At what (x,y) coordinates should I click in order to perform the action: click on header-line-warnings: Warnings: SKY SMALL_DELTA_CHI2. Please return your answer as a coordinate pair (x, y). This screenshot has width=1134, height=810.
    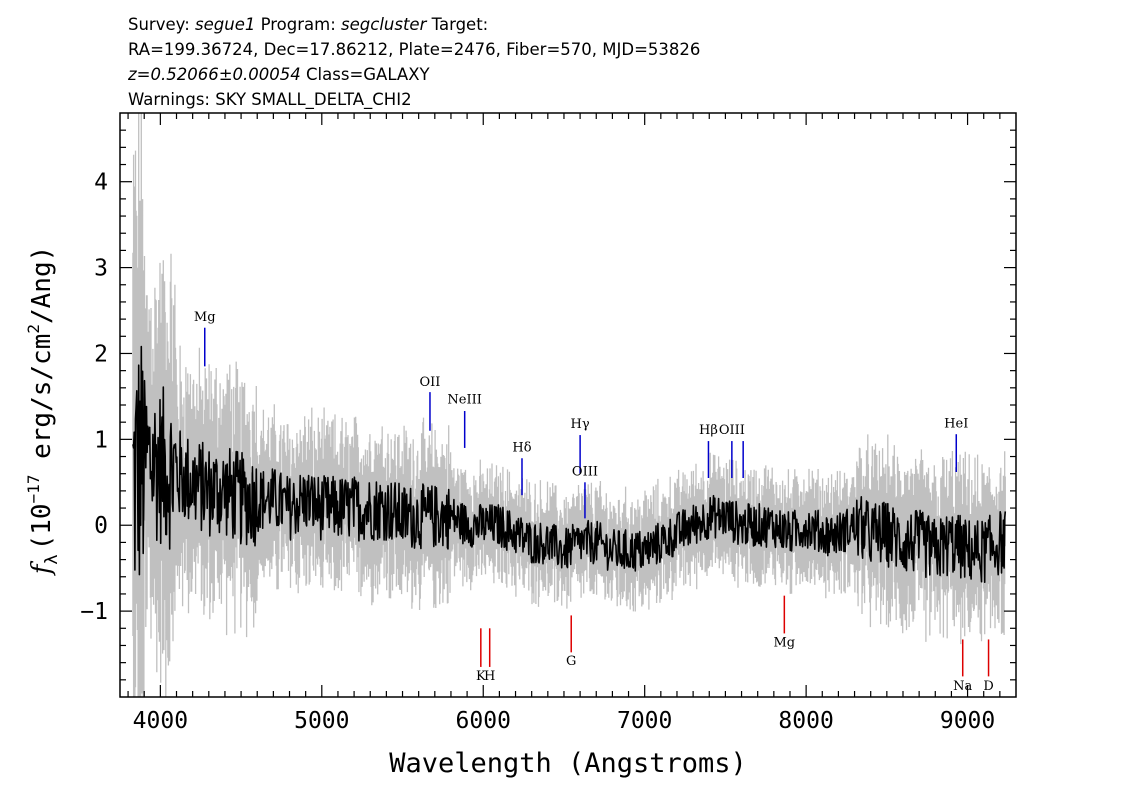
    Looking at the image, I should click on (270, 99).